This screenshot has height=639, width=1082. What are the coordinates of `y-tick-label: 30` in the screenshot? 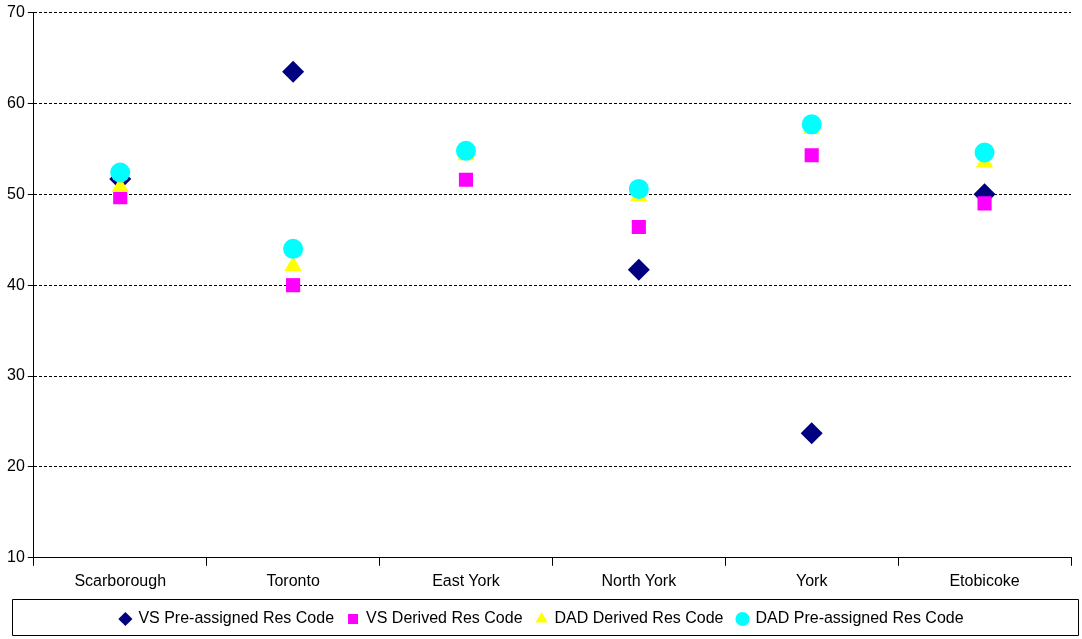 It's located at (16, 375).